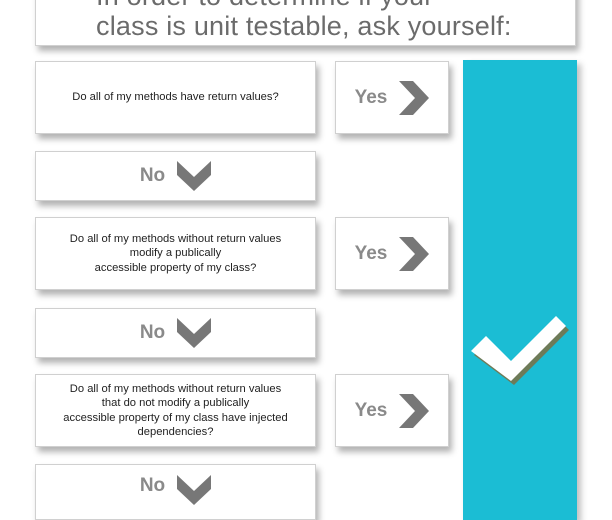 This screenshot has height=520, width=612. I want to click on no-box-3: No, so click(175, 492).